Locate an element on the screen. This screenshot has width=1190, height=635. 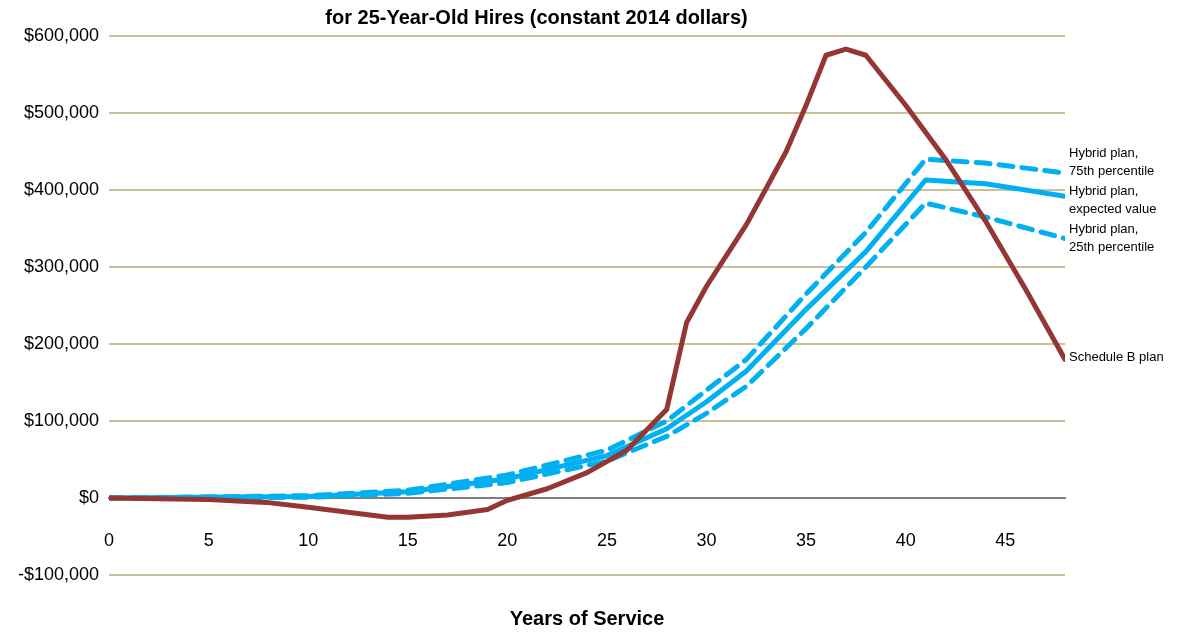
x-tick-label: 15 is located at coordinates (407, 539).